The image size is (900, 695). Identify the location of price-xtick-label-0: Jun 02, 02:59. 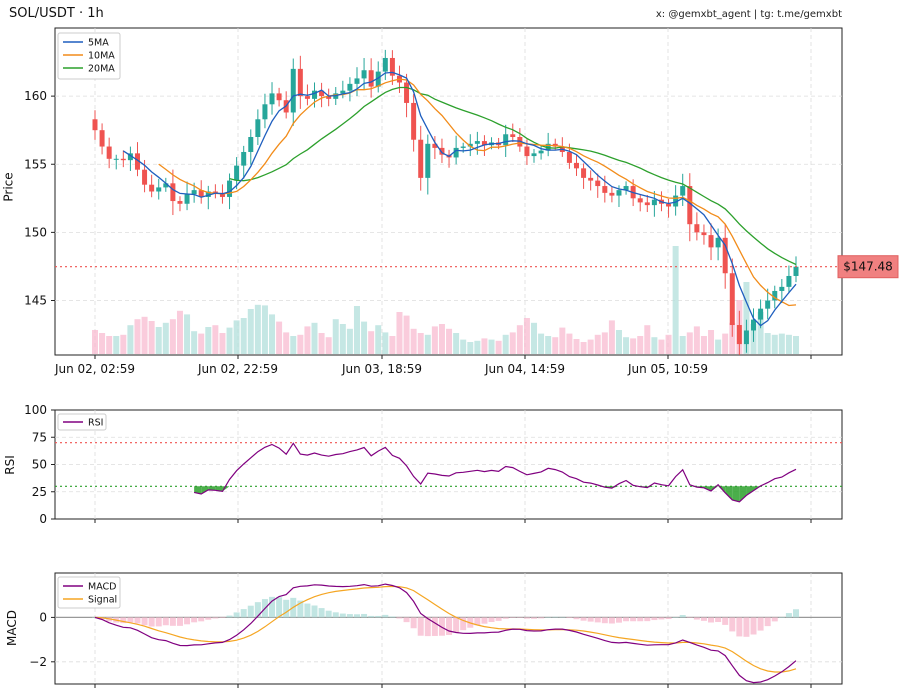
(94, 369).